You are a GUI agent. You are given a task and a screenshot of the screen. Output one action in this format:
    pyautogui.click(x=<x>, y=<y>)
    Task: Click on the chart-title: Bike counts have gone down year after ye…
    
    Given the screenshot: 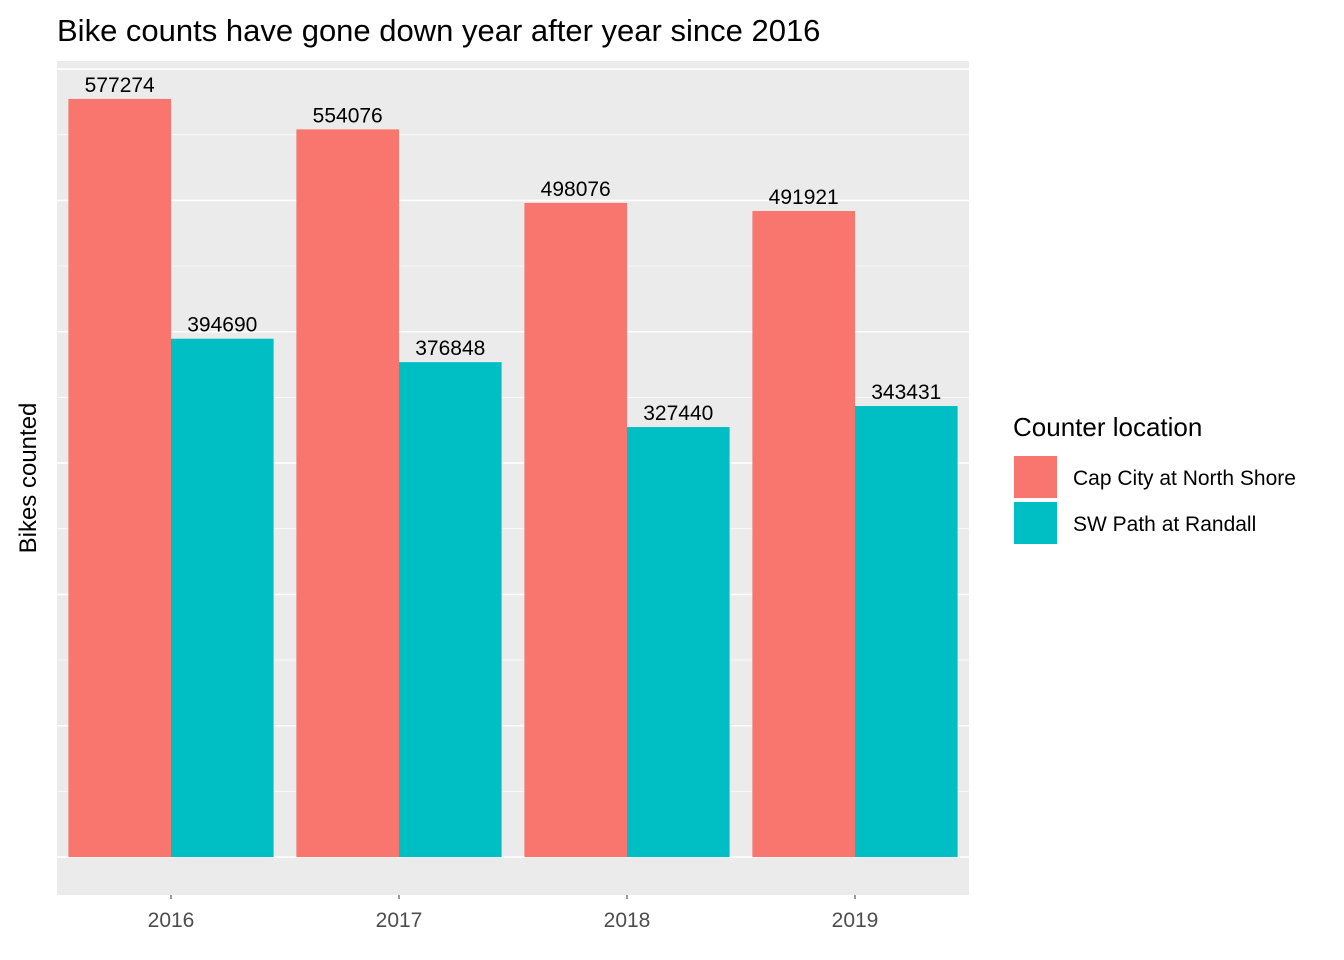 What is the action you would take?
    pyautogui.click(x=438, y=30)
    